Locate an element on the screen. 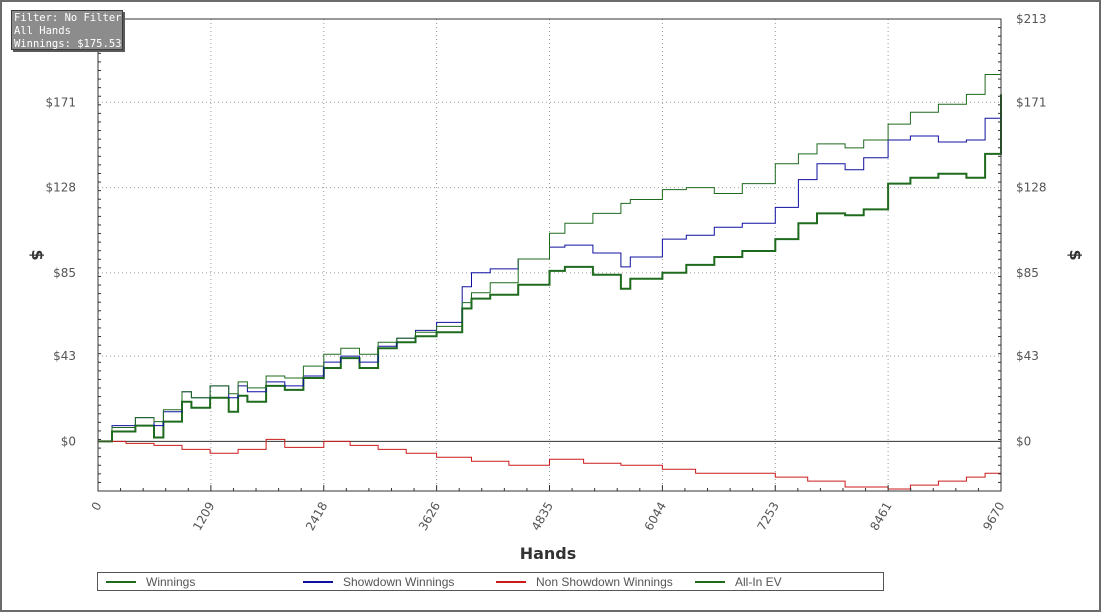  y-tick-label-left: $0 is located at coordinates (68, 441).